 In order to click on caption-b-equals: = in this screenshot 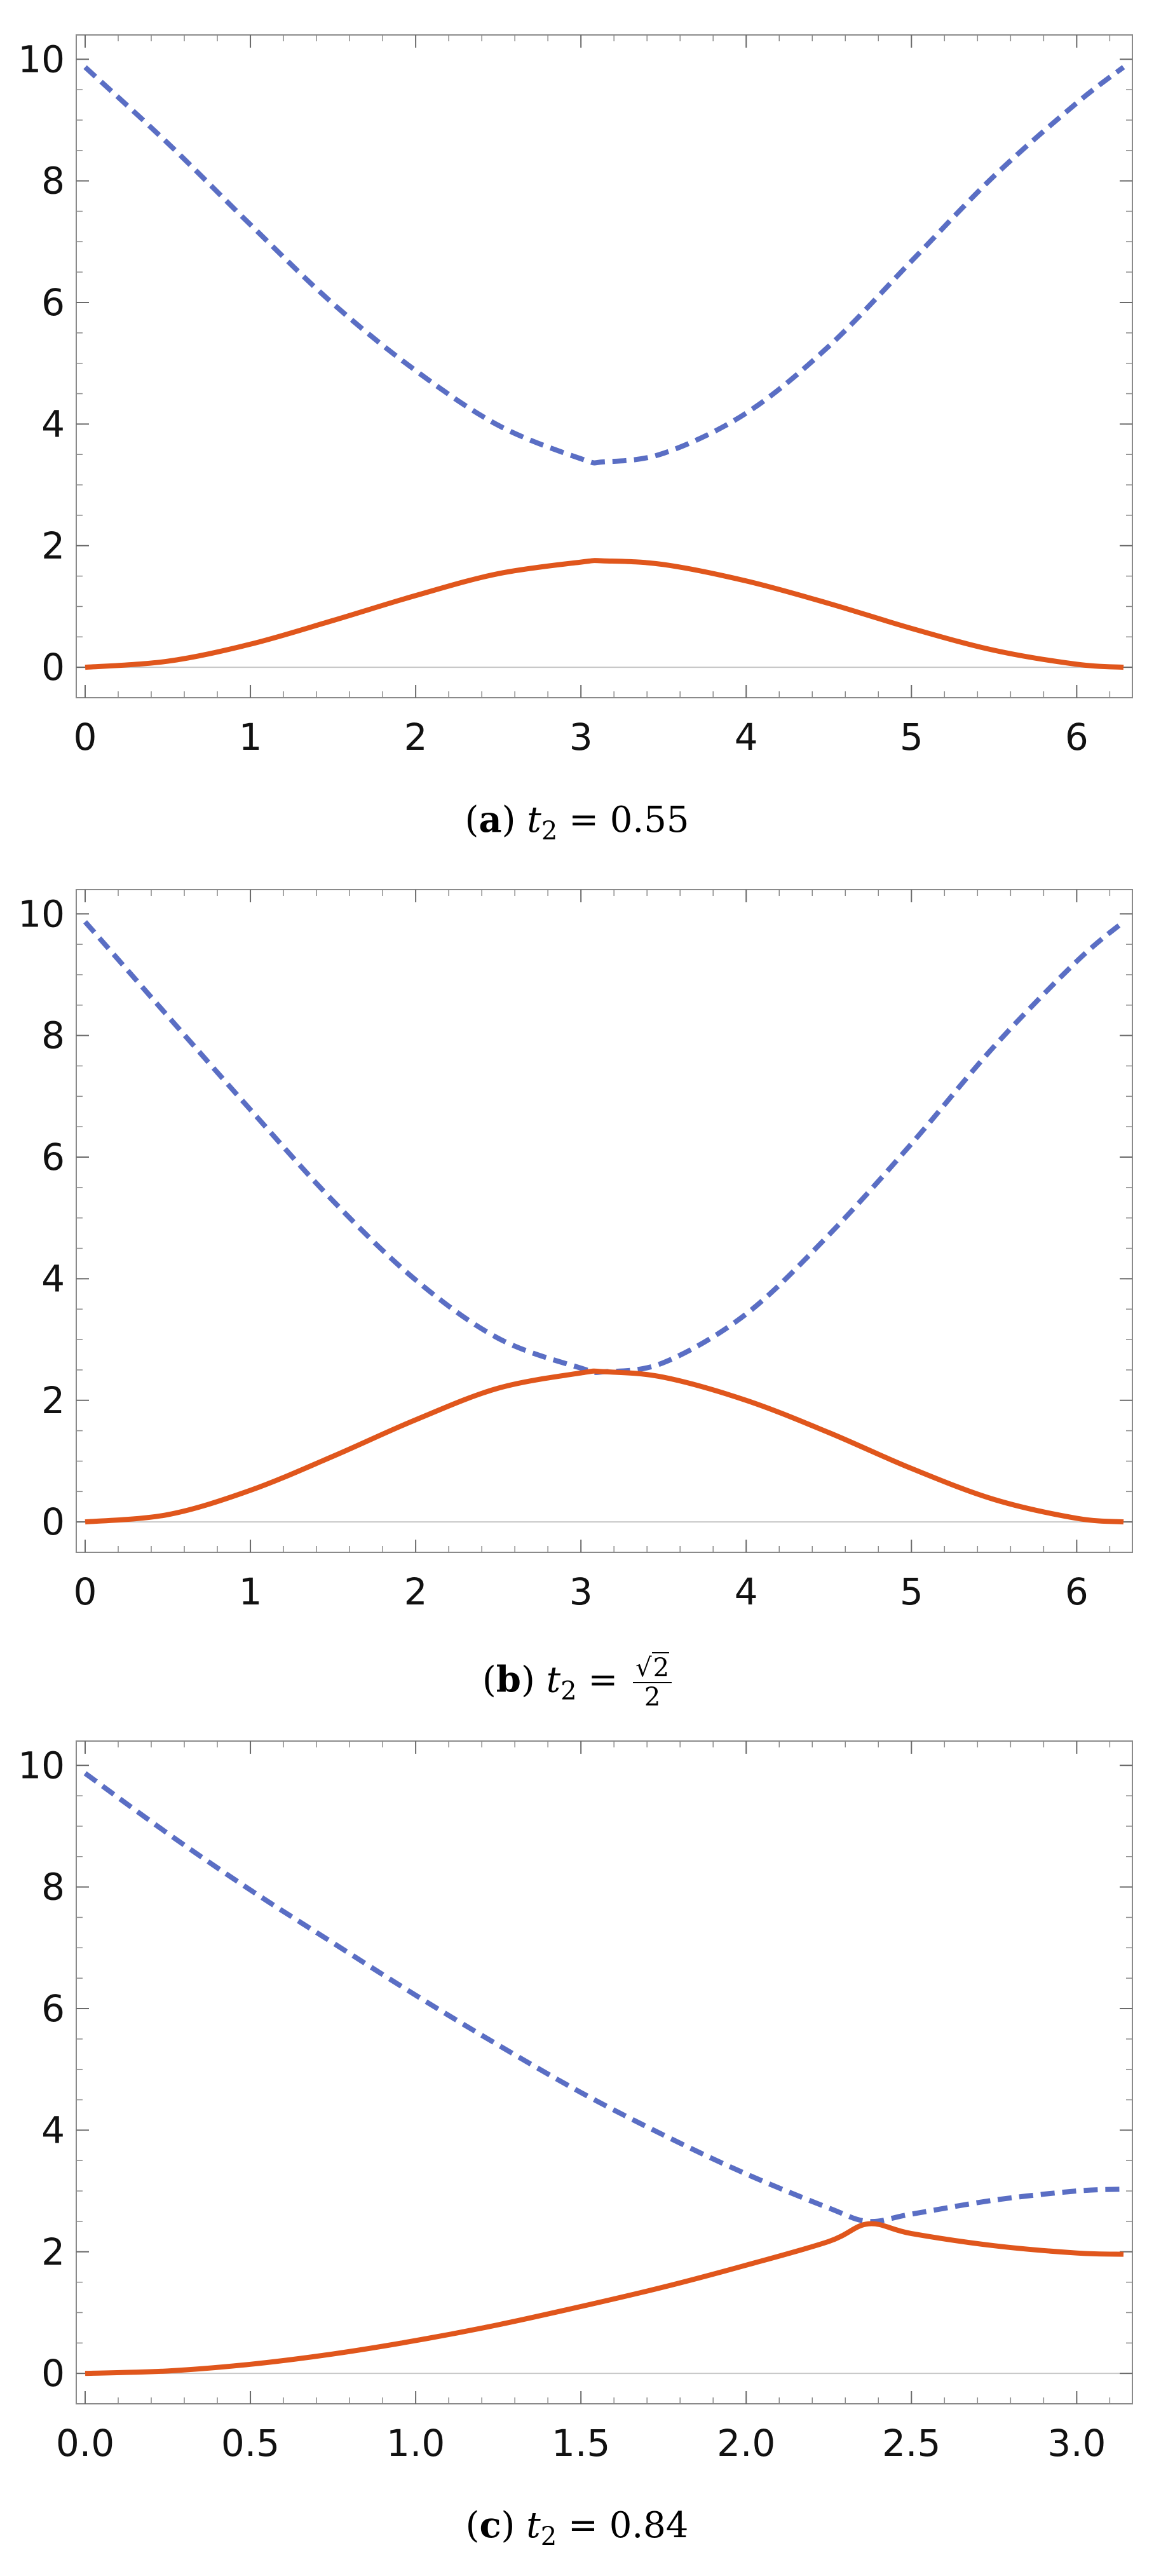, I will do `click(603, 1680)`.